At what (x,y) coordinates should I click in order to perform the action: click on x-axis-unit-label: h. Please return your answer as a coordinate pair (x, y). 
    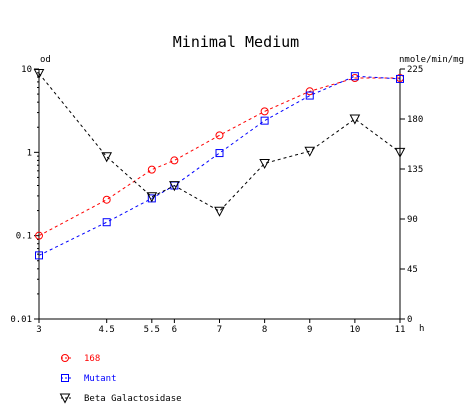
    Looking at the image, I should click on (421, 329).